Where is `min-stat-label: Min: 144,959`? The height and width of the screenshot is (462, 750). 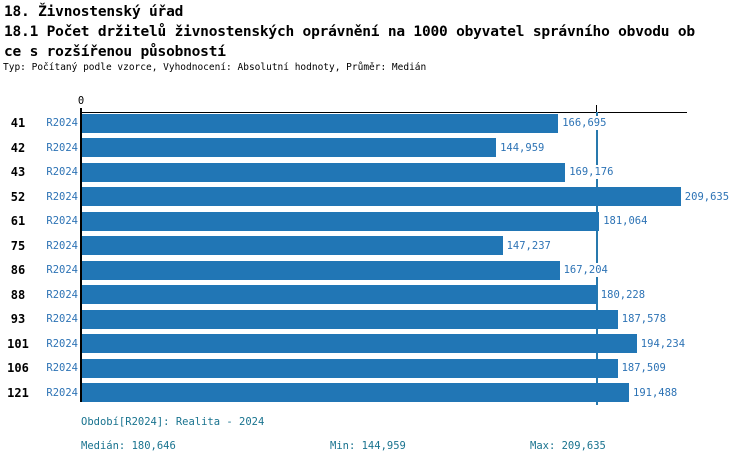
min-stat-label: Min: 144,959 is located at coordinates (368, 446).